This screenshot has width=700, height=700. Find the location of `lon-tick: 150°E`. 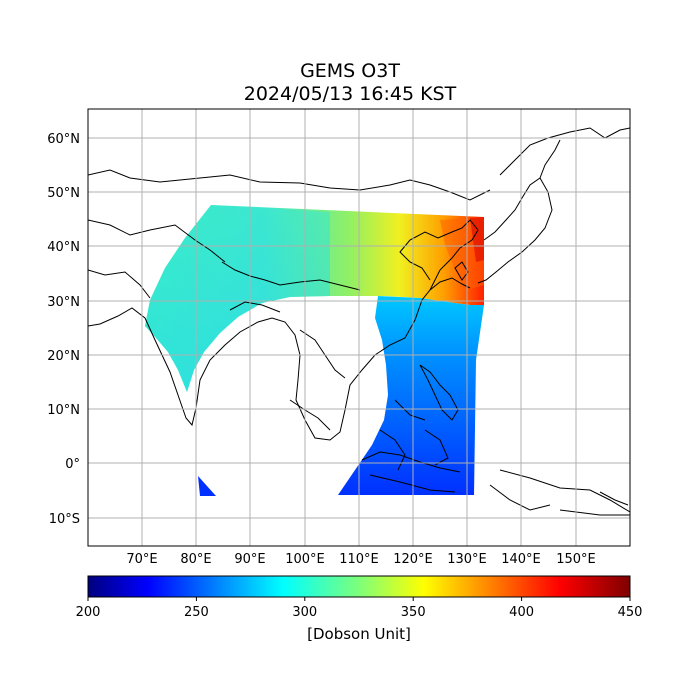

lon-tick: 150°E is located at coordinates (576, 559).